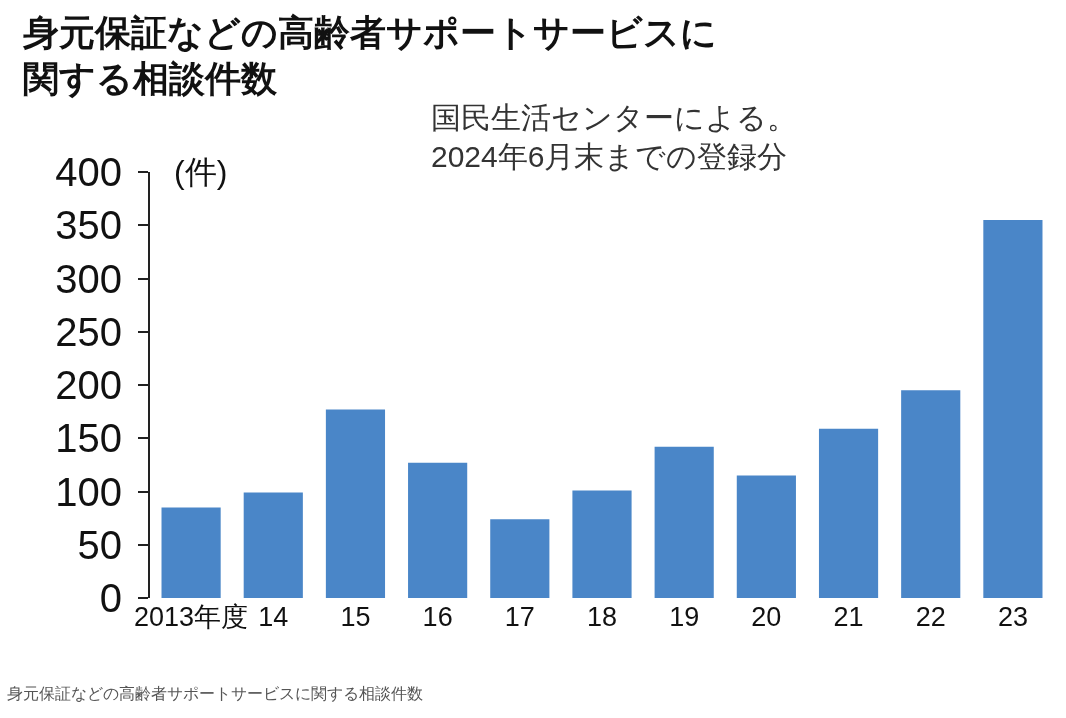  I want to click on x-tick-label: 22, so click(930, 617).